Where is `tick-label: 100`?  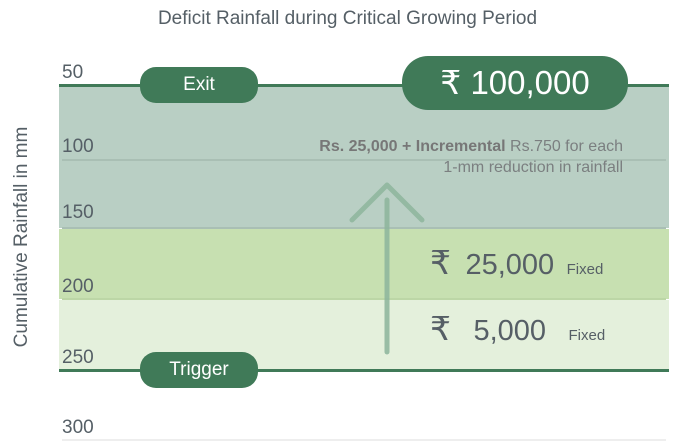
tick-label: 100 is located at coordinates (78, 146).